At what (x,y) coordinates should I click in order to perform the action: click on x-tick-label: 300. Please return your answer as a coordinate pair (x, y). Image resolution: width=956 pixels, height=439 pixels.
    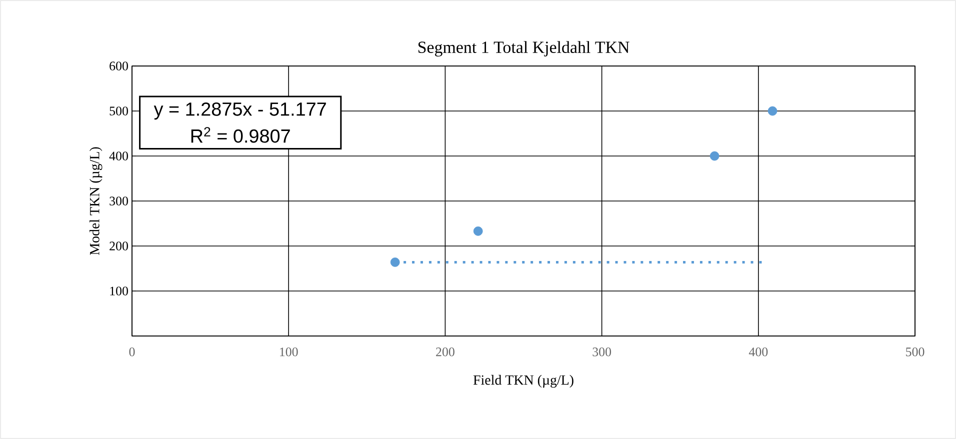
    Looking at the image, I should click on (602, 352).